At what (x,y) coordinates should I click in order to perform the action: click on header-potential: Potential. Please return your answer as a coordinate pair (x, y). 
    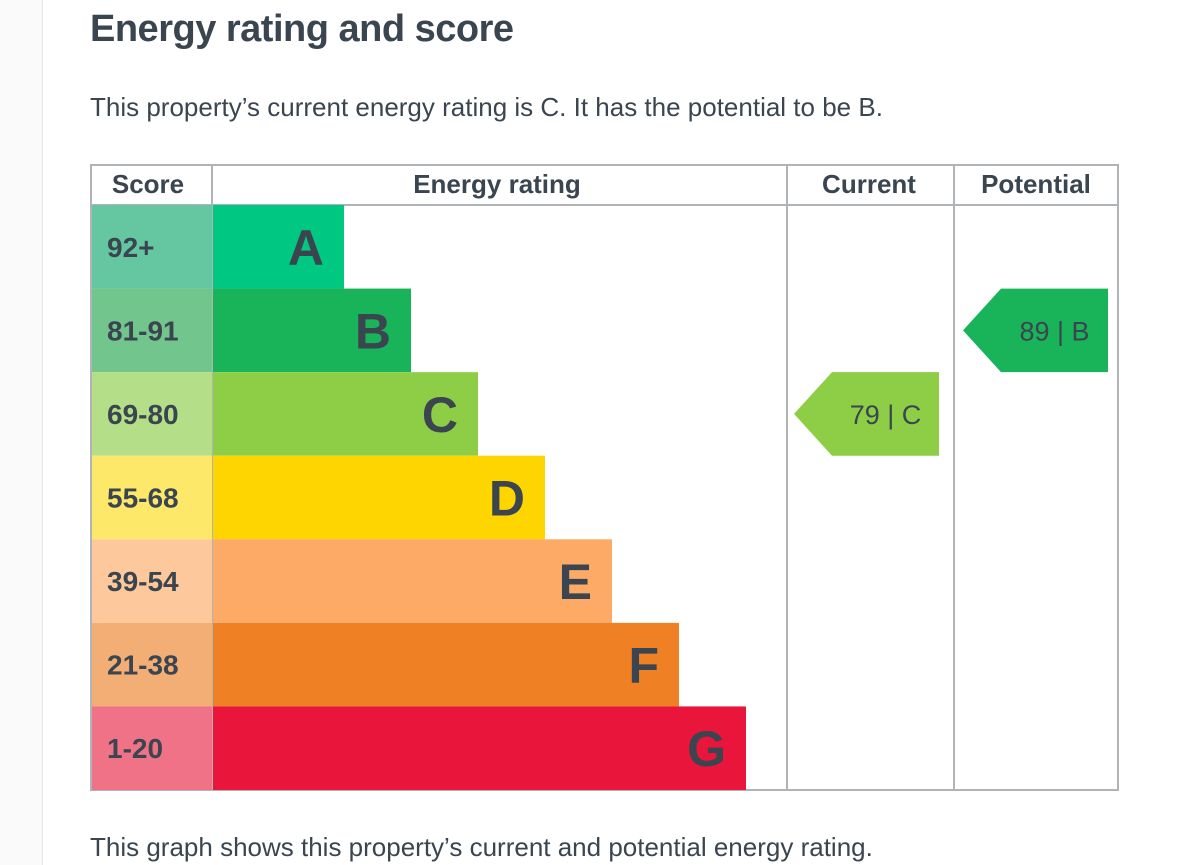
    Looking at the image, I should click on (1036, 184).